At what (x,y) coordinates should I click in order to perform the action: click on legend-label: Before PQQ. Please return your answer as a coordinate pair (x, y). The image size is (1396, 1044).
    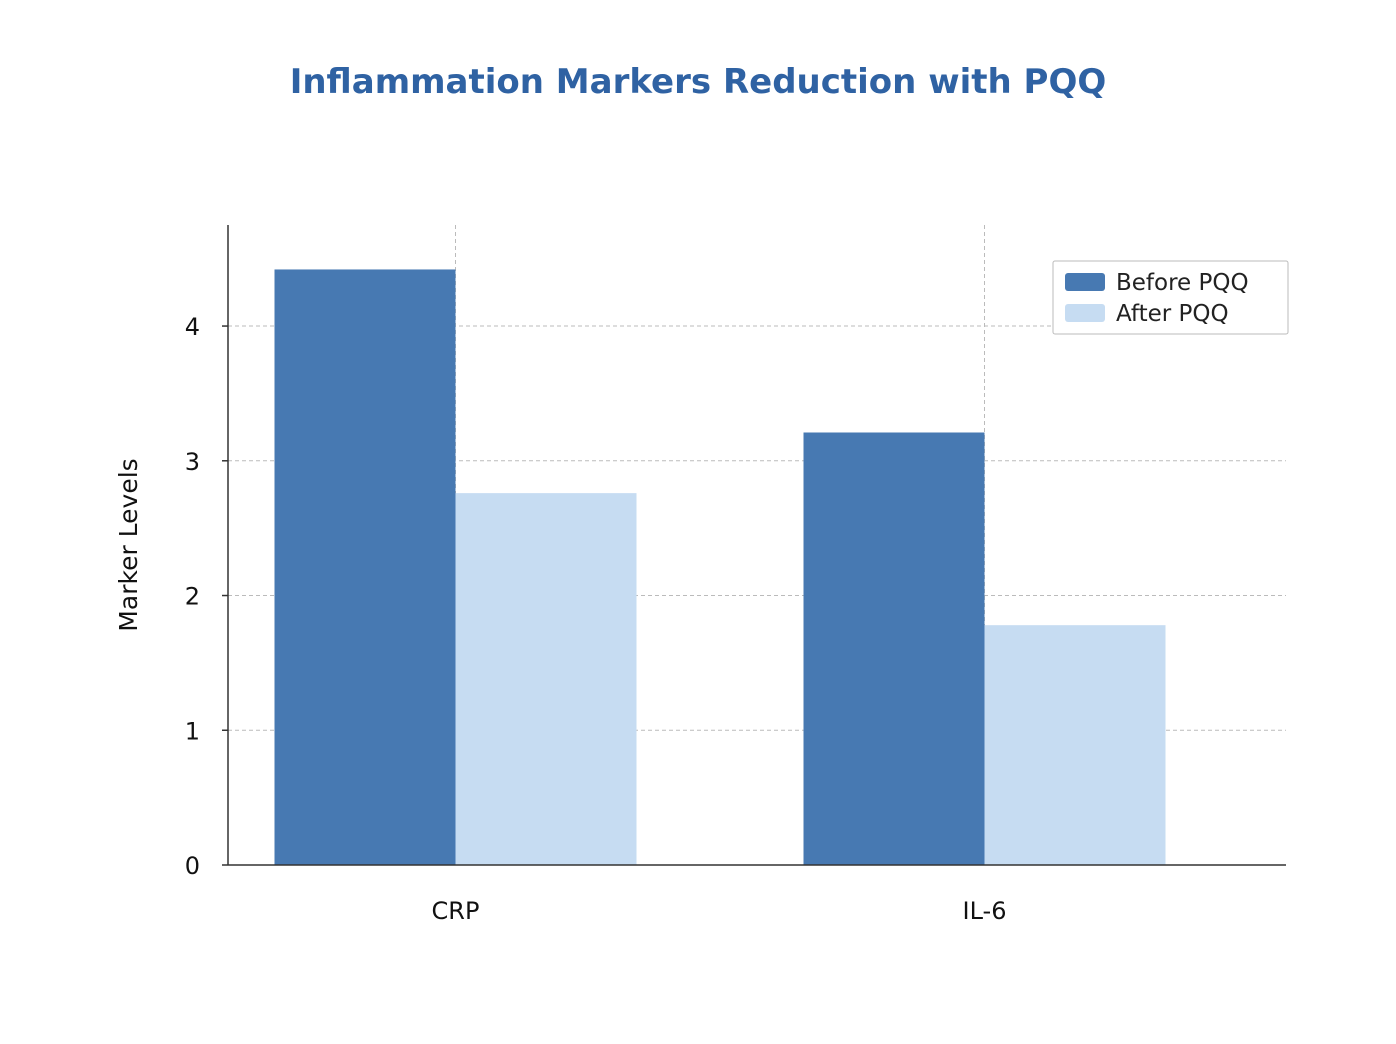
    Looking at the image, I should click on (1182, 283).